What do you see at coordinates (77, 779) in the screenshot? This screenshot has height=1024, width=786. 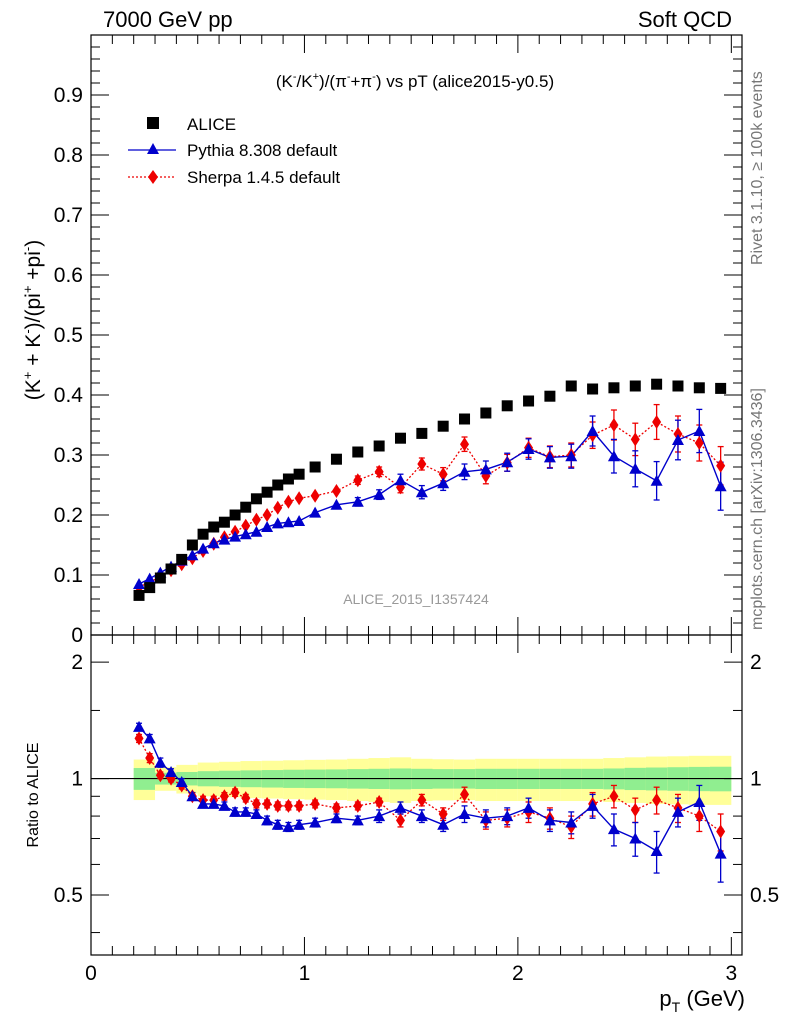 I see `ratio-y-tick-label-left: 1` at bounding box center [77, 779].